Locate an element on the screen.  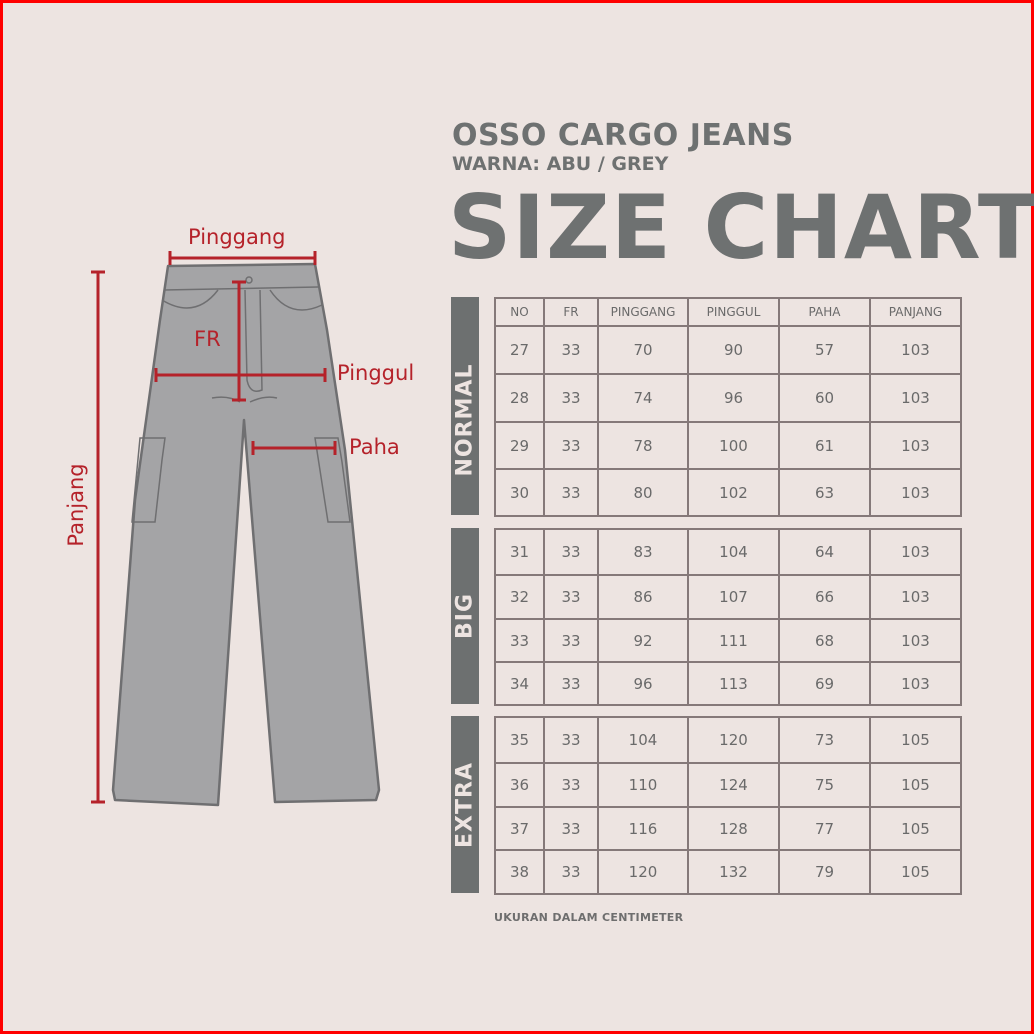
right-cargo-pocket is located at coordinates (332, 480).